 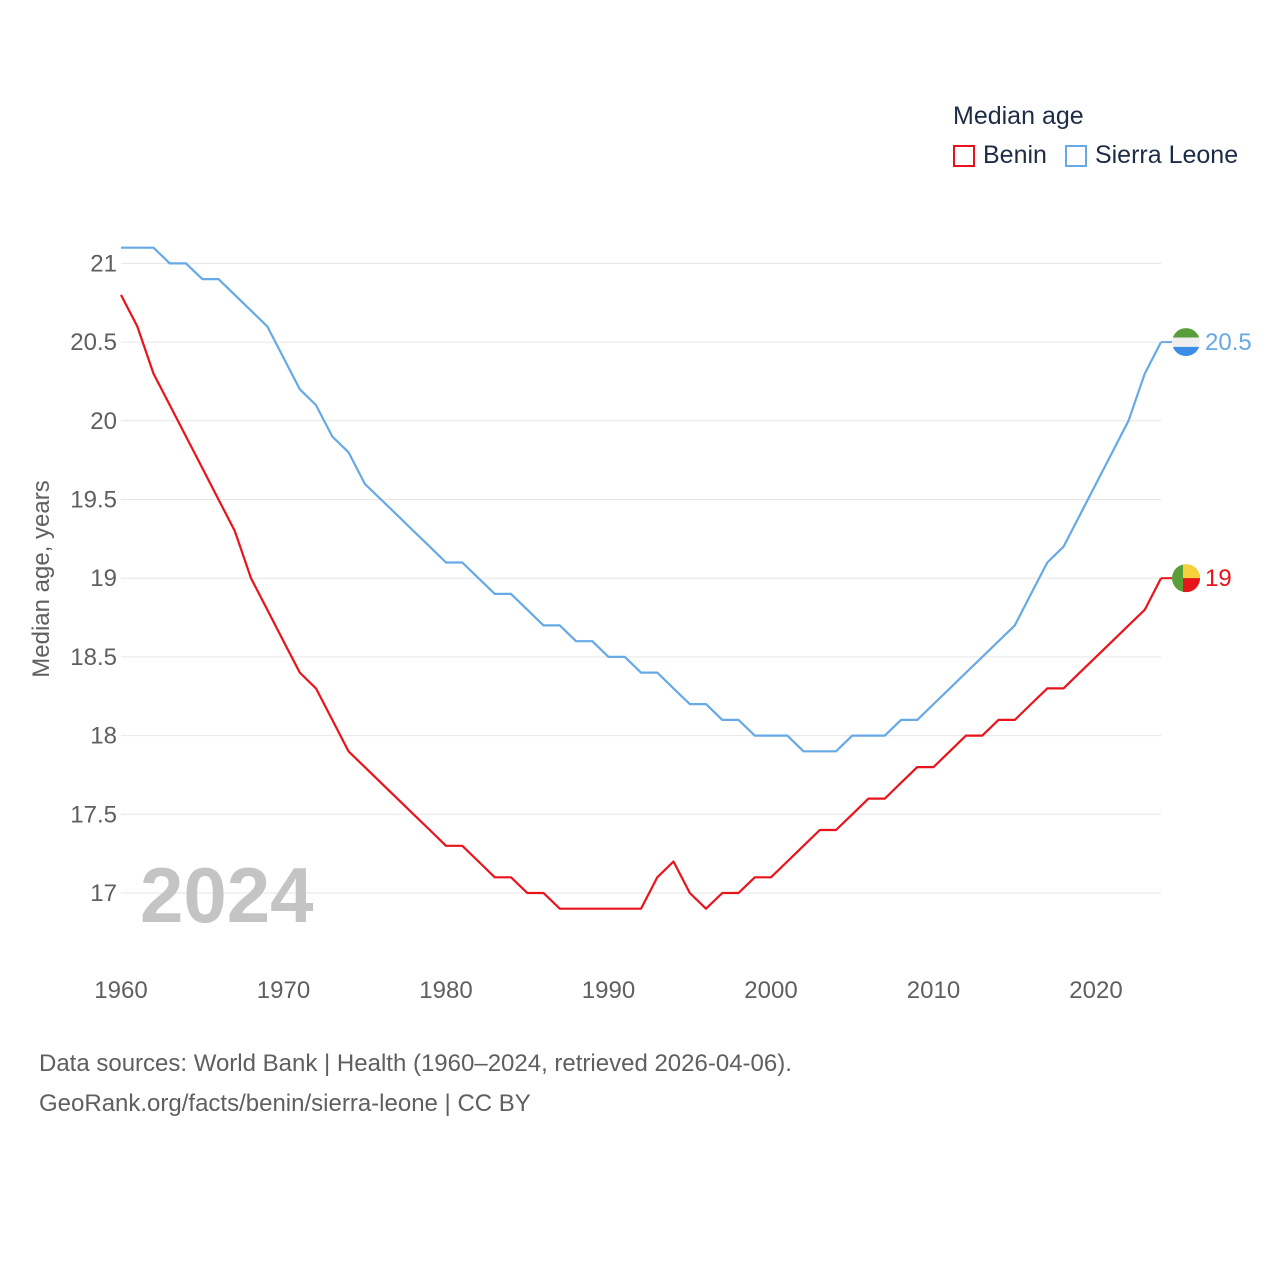 I want to click on y-tick-label: 18.5, so click(x=93, y=657).